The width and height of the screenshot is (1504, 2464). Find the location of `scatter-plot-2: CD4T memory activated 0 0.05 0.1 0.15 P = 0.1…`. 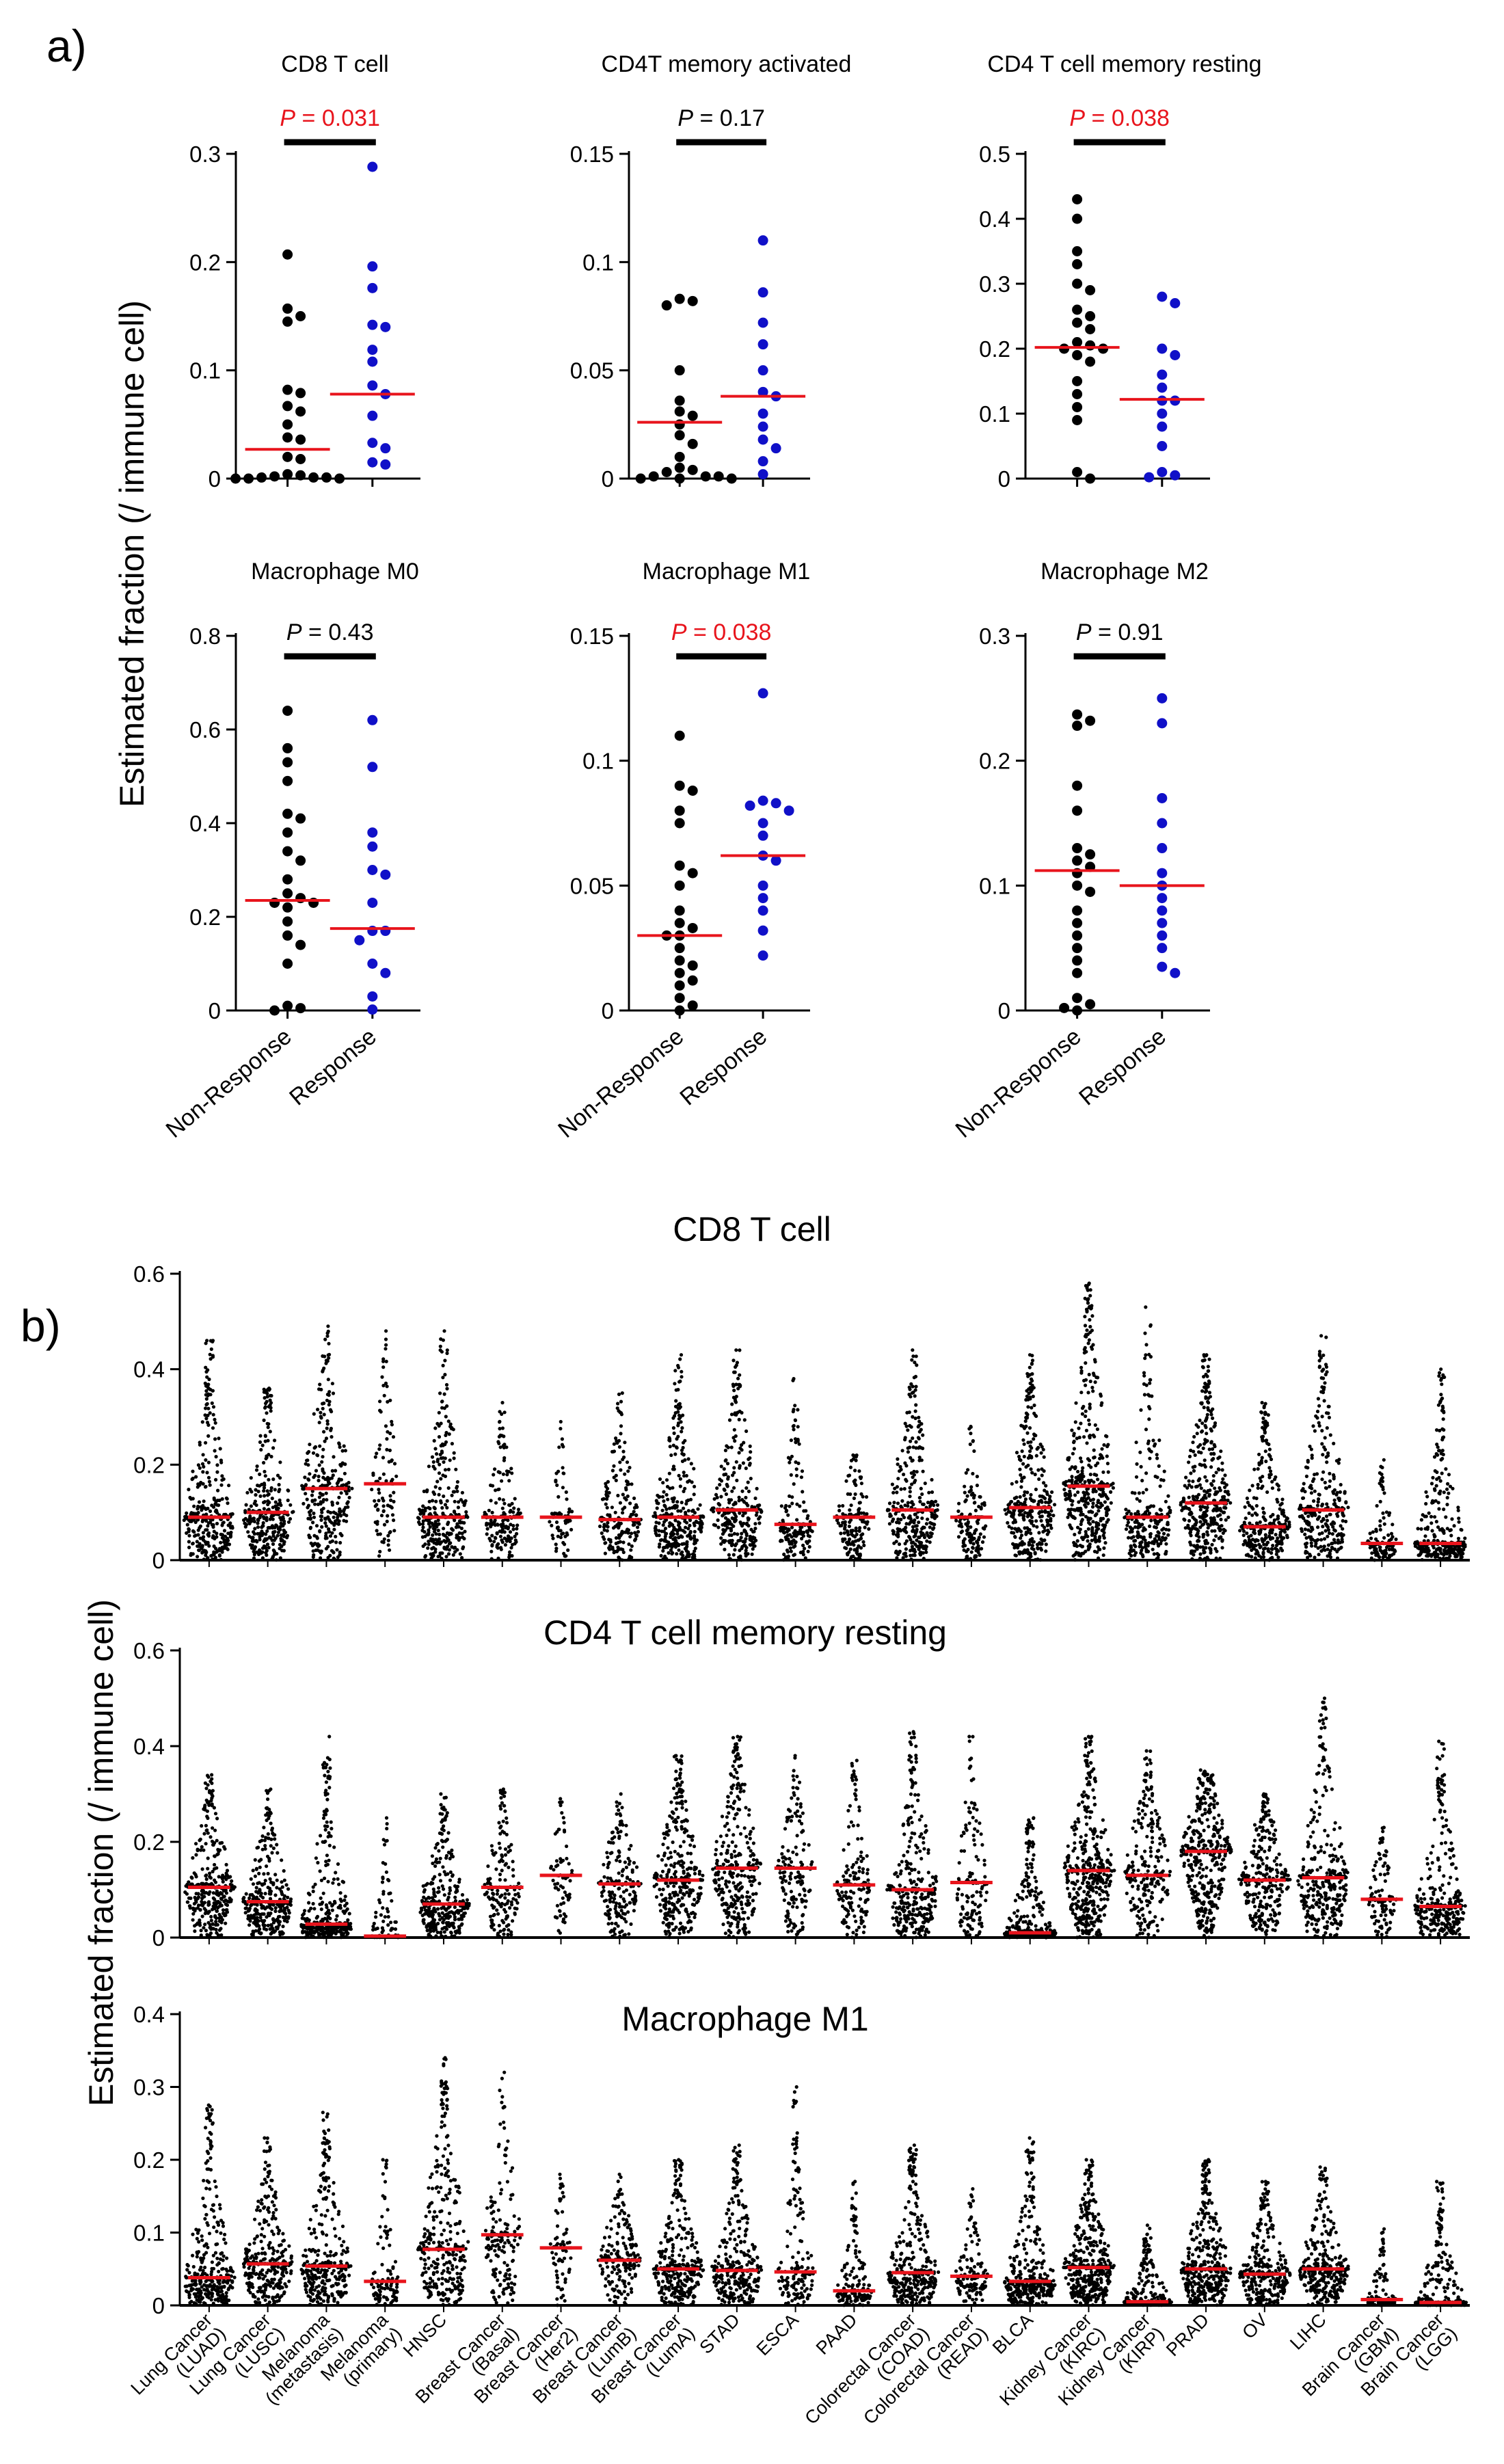

scatter-plot-2: CD4T memory activated 0 0.05 0.1 0.15 P = 0.1… is located at coordinates (711, 271).